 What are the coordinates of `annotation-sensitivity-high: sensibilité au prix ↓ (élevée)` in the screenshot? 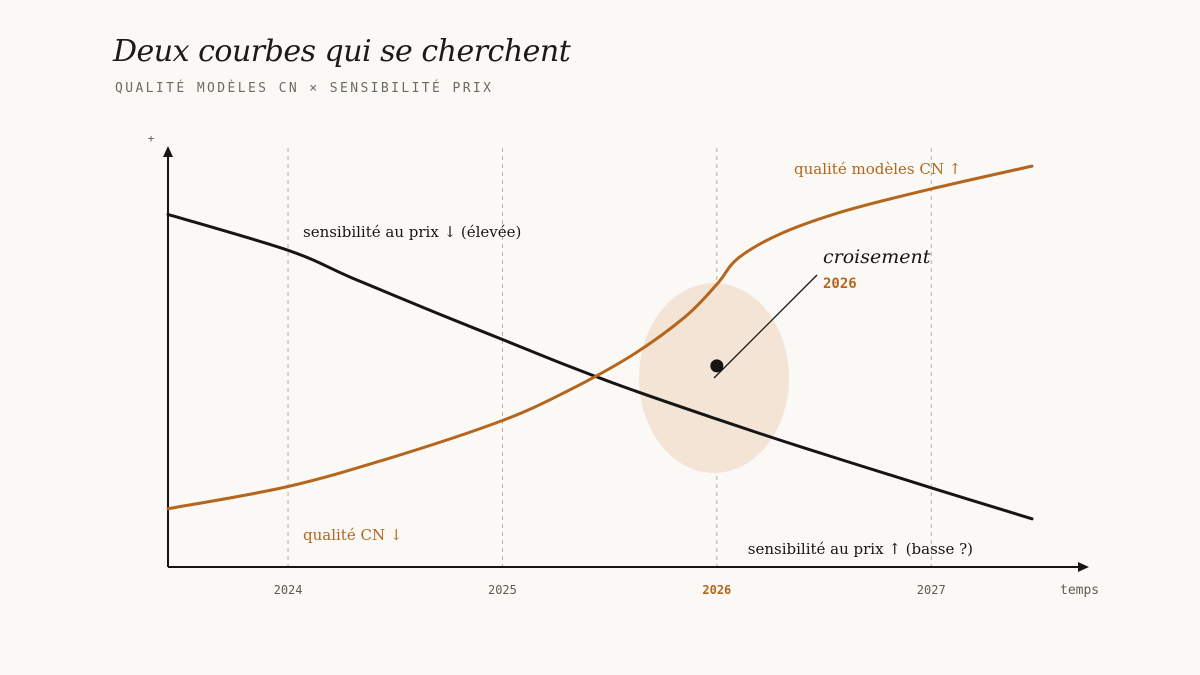 It's located at (412, 232).